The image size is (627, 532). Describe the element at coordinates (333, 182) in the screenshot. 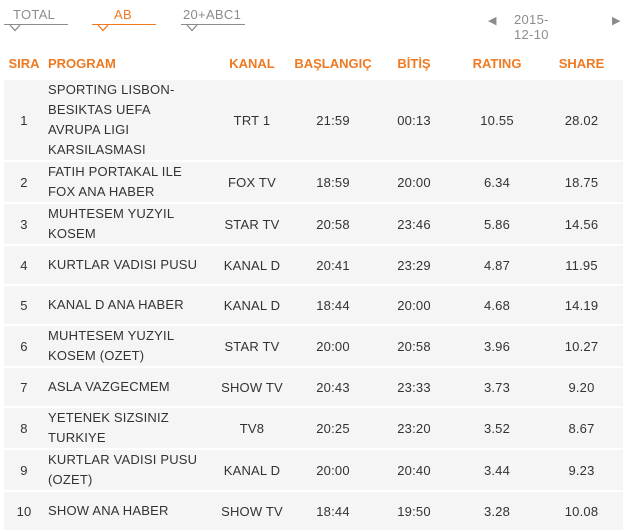

I see `cell-start: 18:59` at that location.